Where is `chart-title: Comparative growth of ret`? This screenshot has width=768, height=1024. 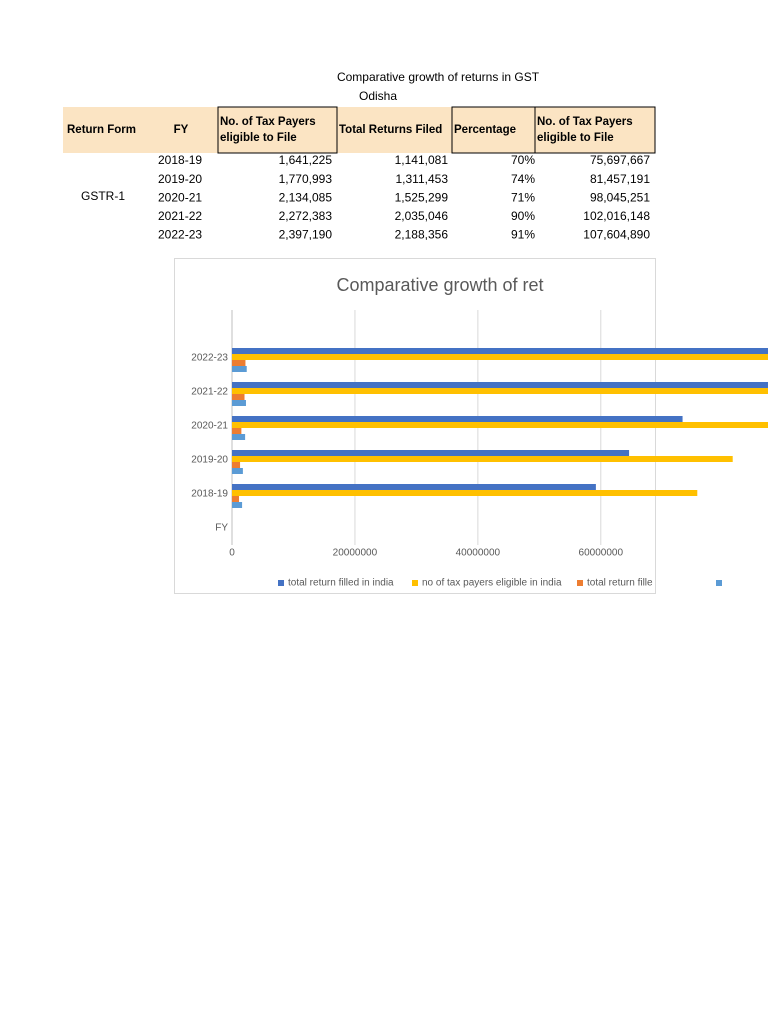
chart-title: Comparative growth of ret is located at coordinates (439, 285).